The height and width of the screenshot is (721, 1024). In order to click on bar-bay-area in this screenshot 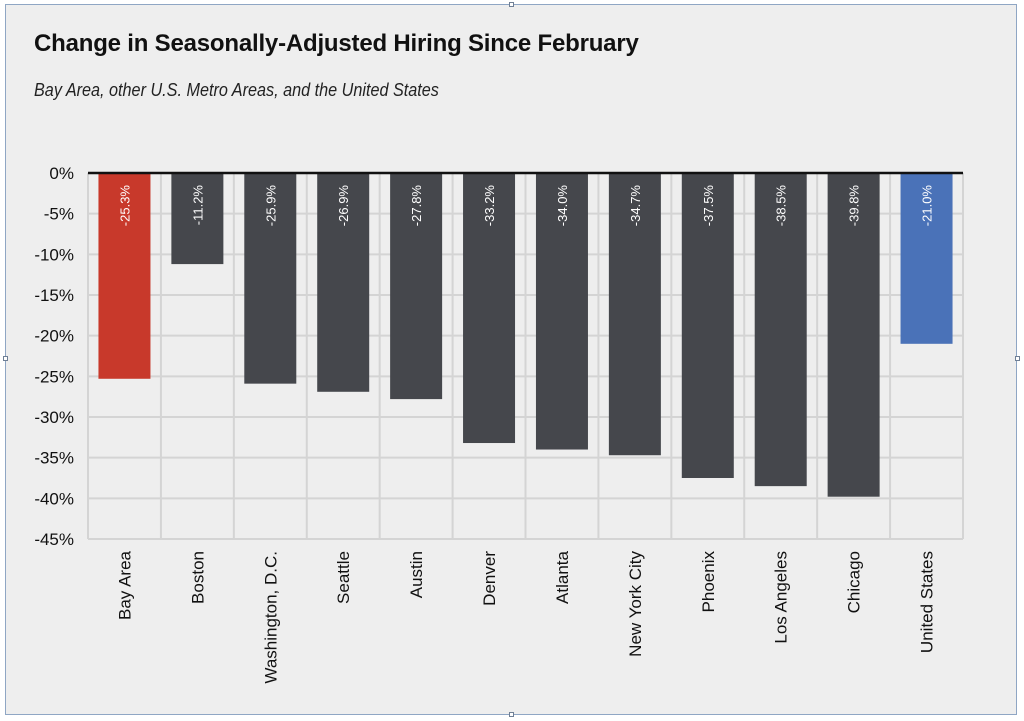, I will do `click(124, 276)`.